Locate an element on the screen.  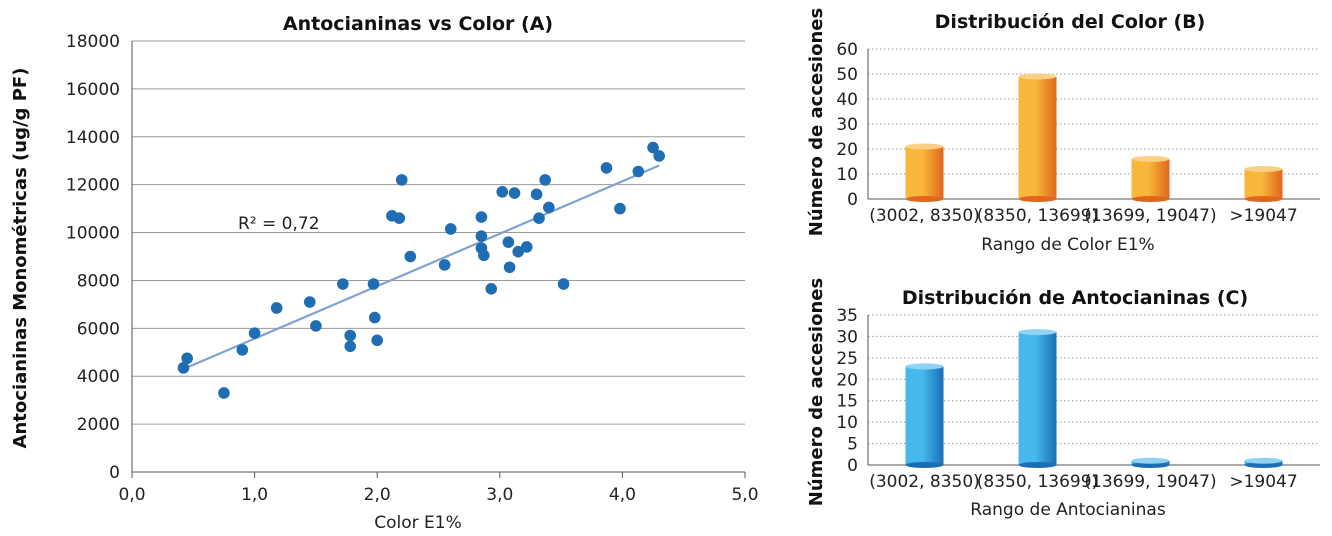
chart-a-x-tick-label: 1,0 is located at coordinates (254, 495).